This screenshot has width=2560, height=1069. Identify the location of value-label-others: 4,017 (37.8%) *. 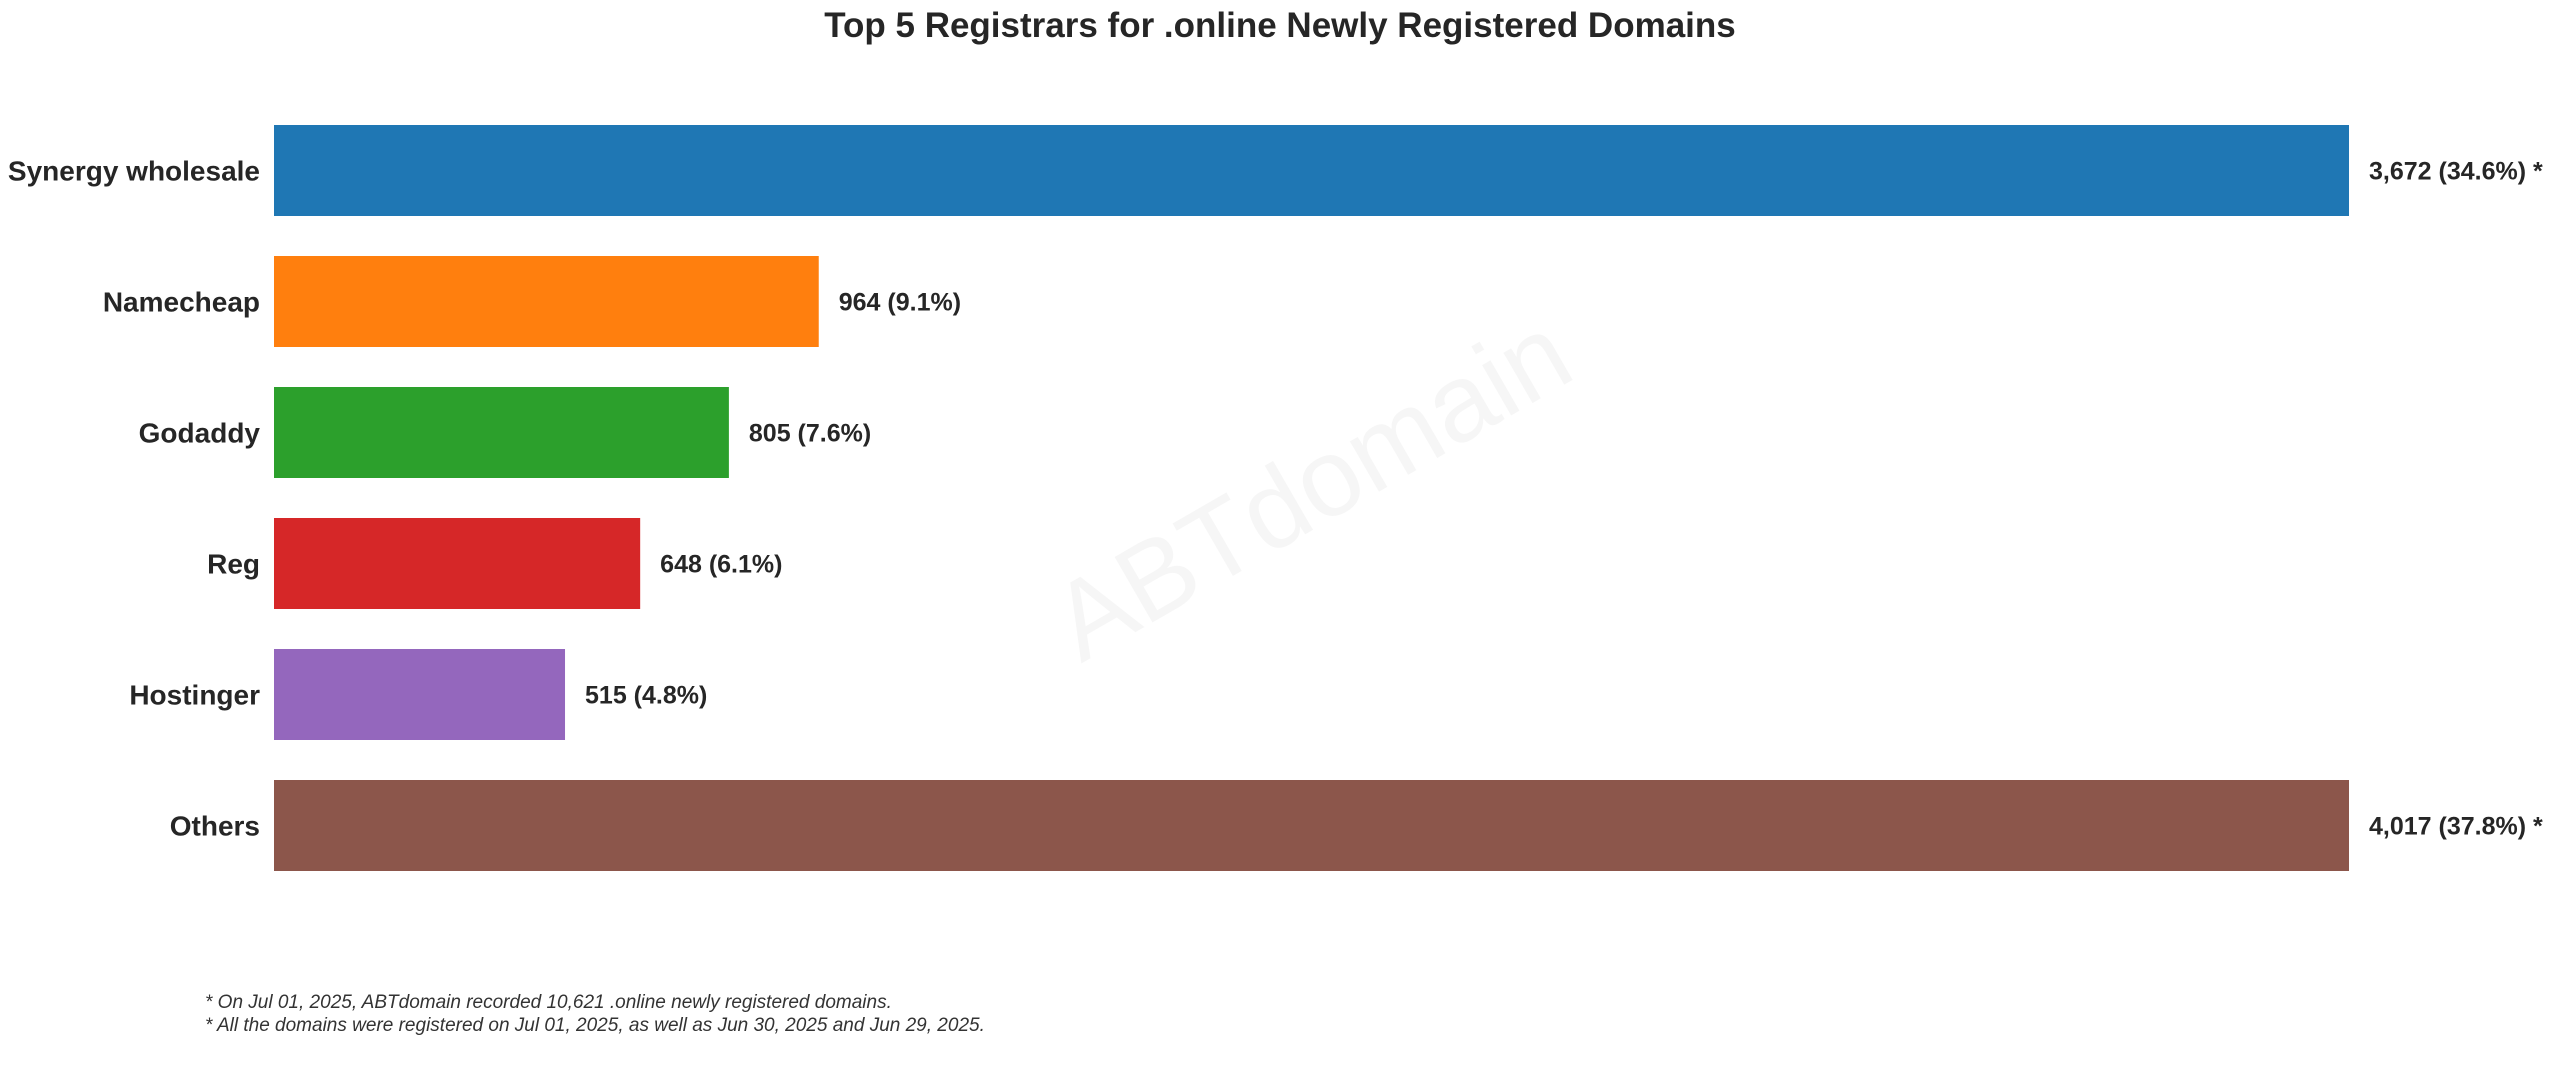
(2456, 827).